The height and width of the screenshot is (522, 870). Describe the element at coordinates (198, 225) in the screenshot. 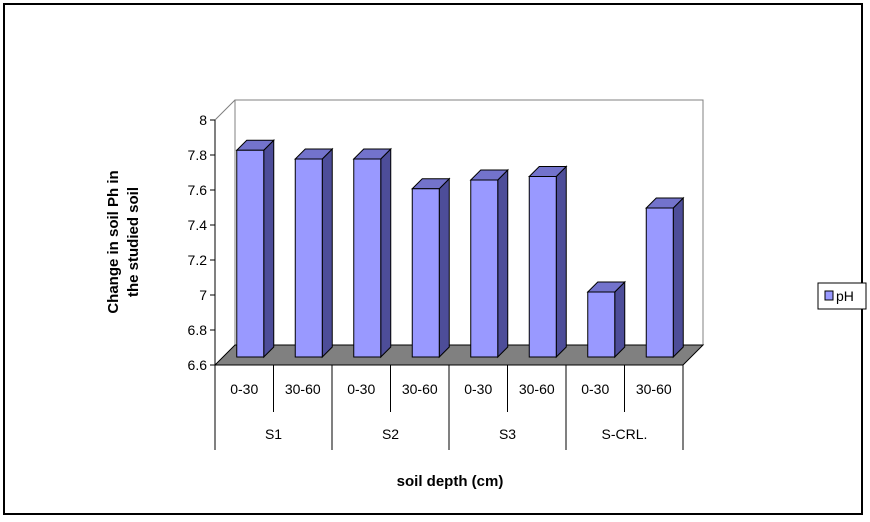

I see `y-tick-label: 7.4` at that location.